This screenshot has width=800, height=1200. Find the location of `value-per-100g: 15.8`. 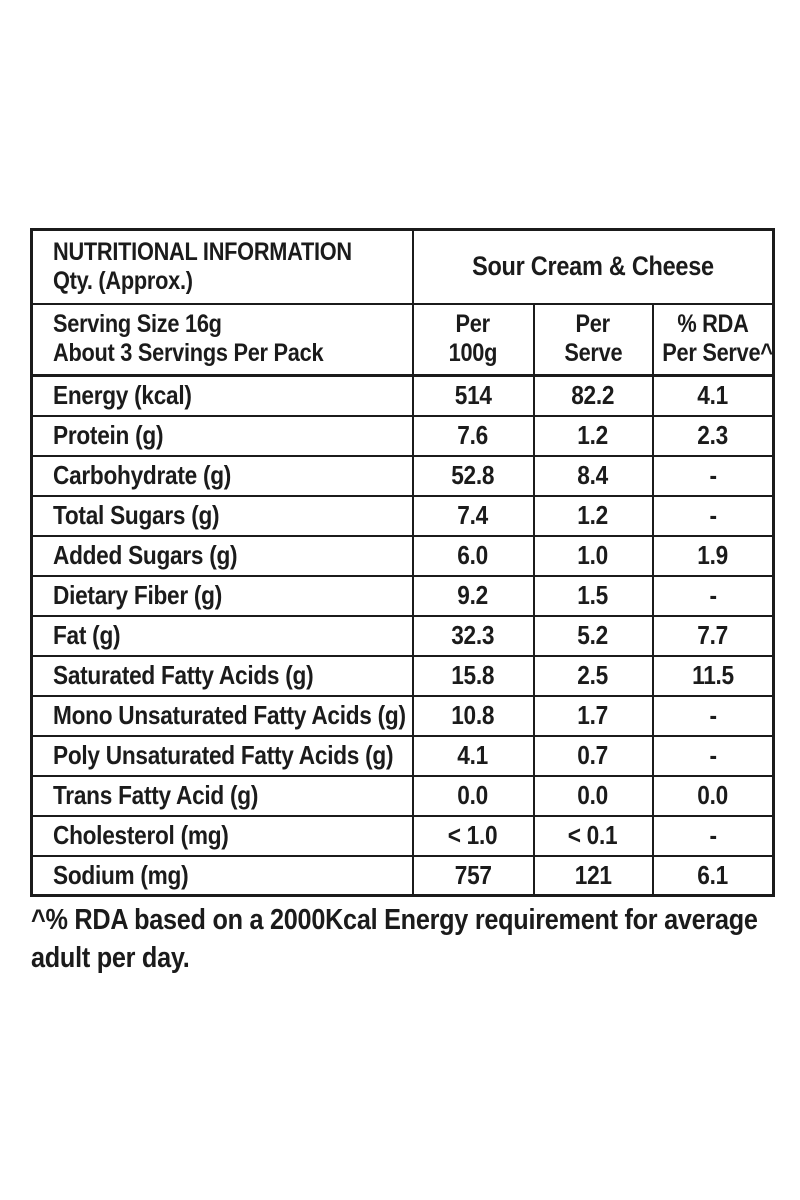

value-per-100g: 15.8 is located at coordinates (473, 675).